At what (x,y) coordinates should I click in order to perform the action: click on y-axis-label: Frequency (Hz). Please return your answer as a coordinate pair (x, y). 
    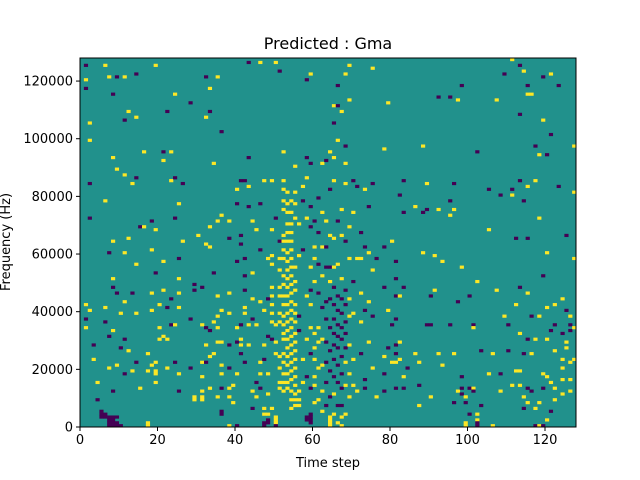
    Looking at the image, I should click on (7, 242).